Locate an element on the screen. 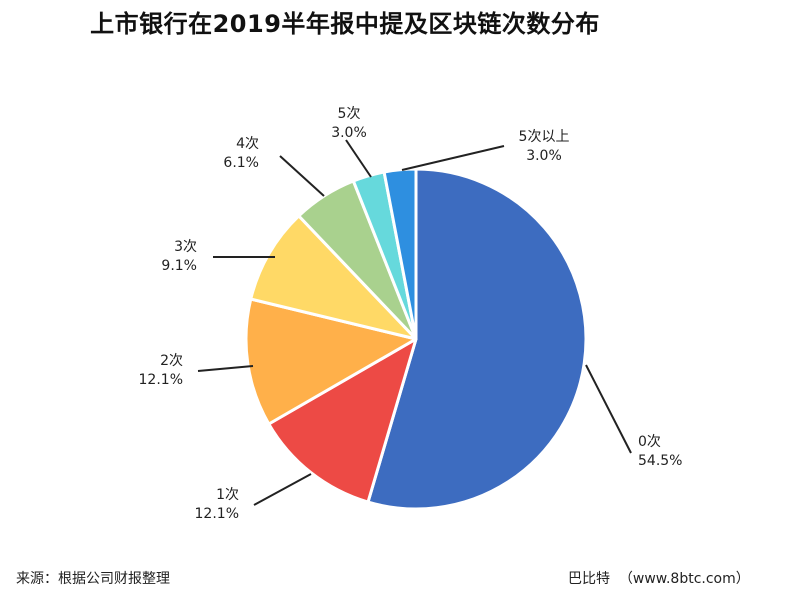  slice-percent-label-1: 12.1% is located at coordinates (217, 514).